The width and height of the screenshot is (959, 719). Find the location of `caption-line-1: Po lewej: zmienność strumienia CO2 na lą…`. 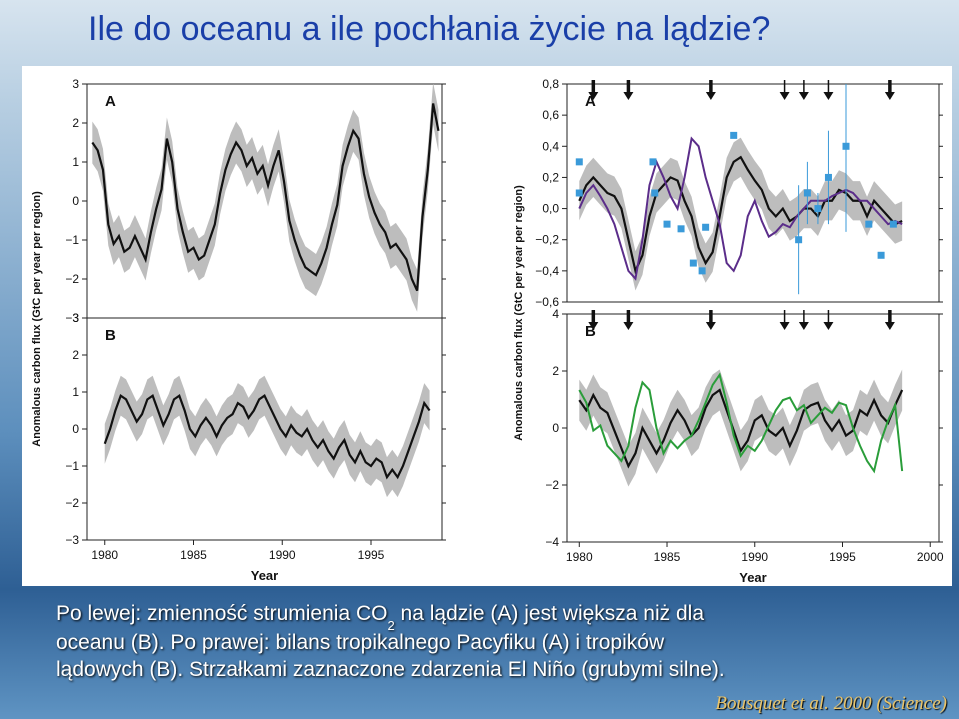

caption-line-1: Po lewej: zmienność strumienia CO2 na lą… is located at coordinates (501, 616).